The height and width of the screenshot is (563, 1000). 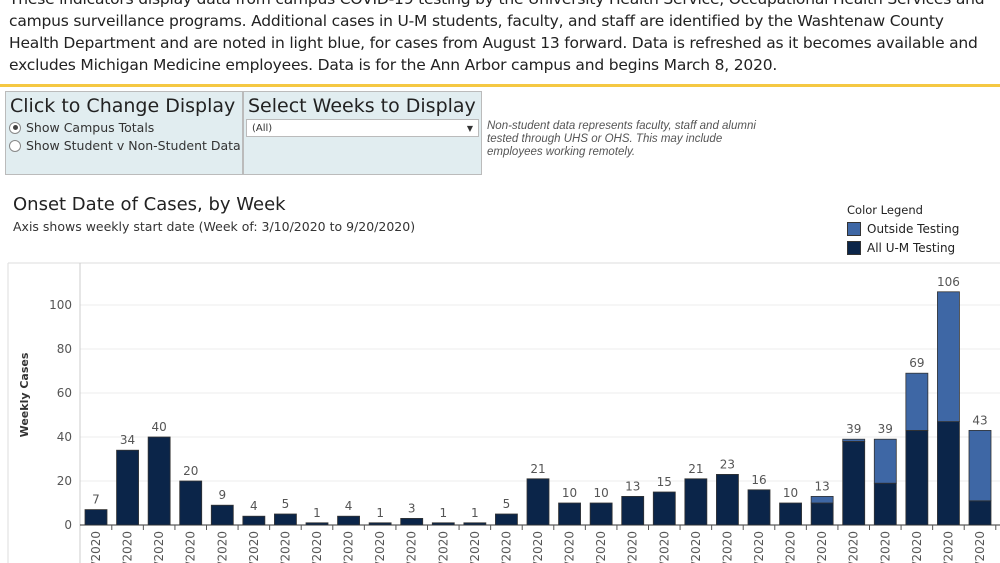 I want to click on data-label: 13, so click(x=822, y=486).